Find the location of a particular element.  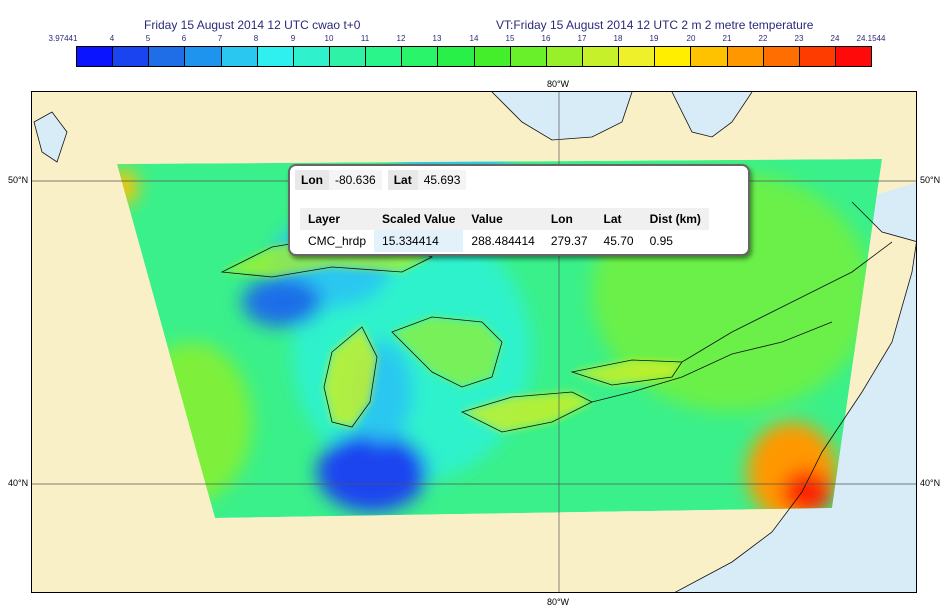

colorbar-label: 21 is located at coordinates (727, 38).